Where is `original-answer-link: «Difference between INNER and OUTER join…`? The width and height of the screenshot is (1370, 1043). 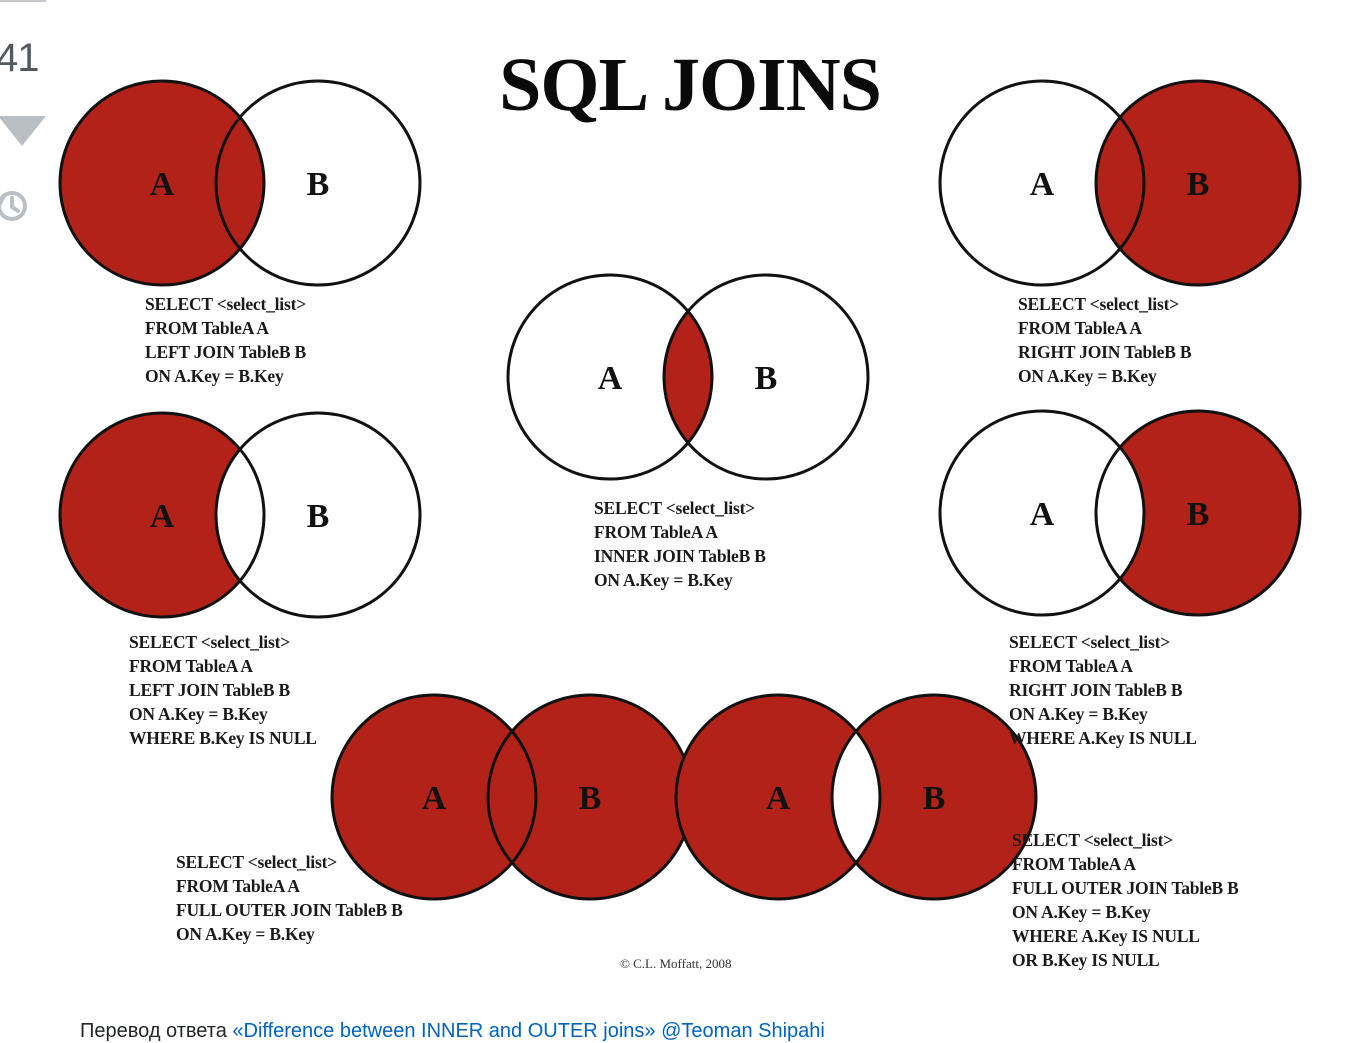
original-answer-link: «Difference between INNER and OUTER join… is located at coordinates (444, 1031).